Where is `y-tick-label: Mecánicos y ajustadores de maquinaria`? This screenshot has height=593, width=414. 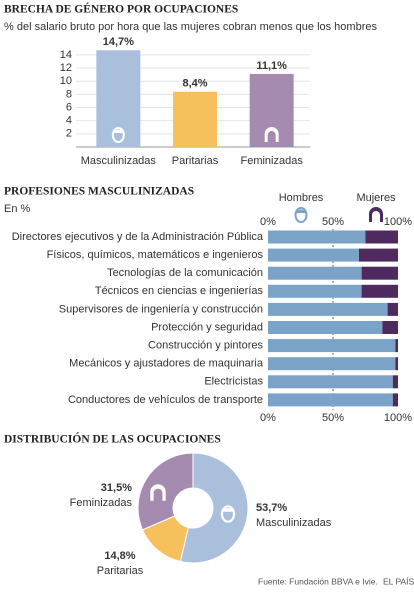
y-tick-label: Mecánicos y ajustadores de maquinaria is located at coordinates (166, 364).